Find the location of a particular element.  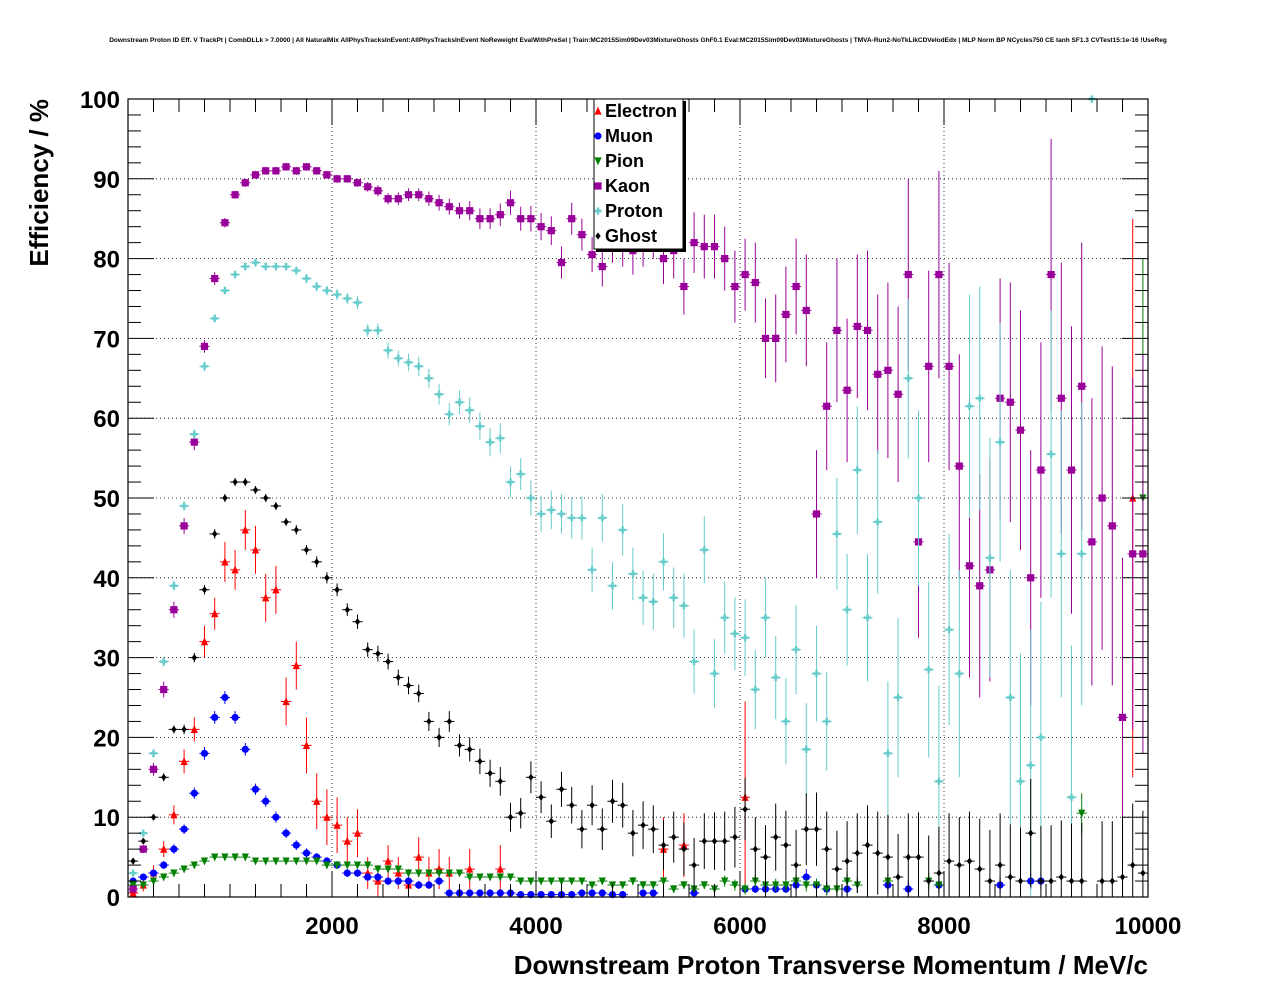

y-tick-label: 50 is located at coordinates (106, 499).